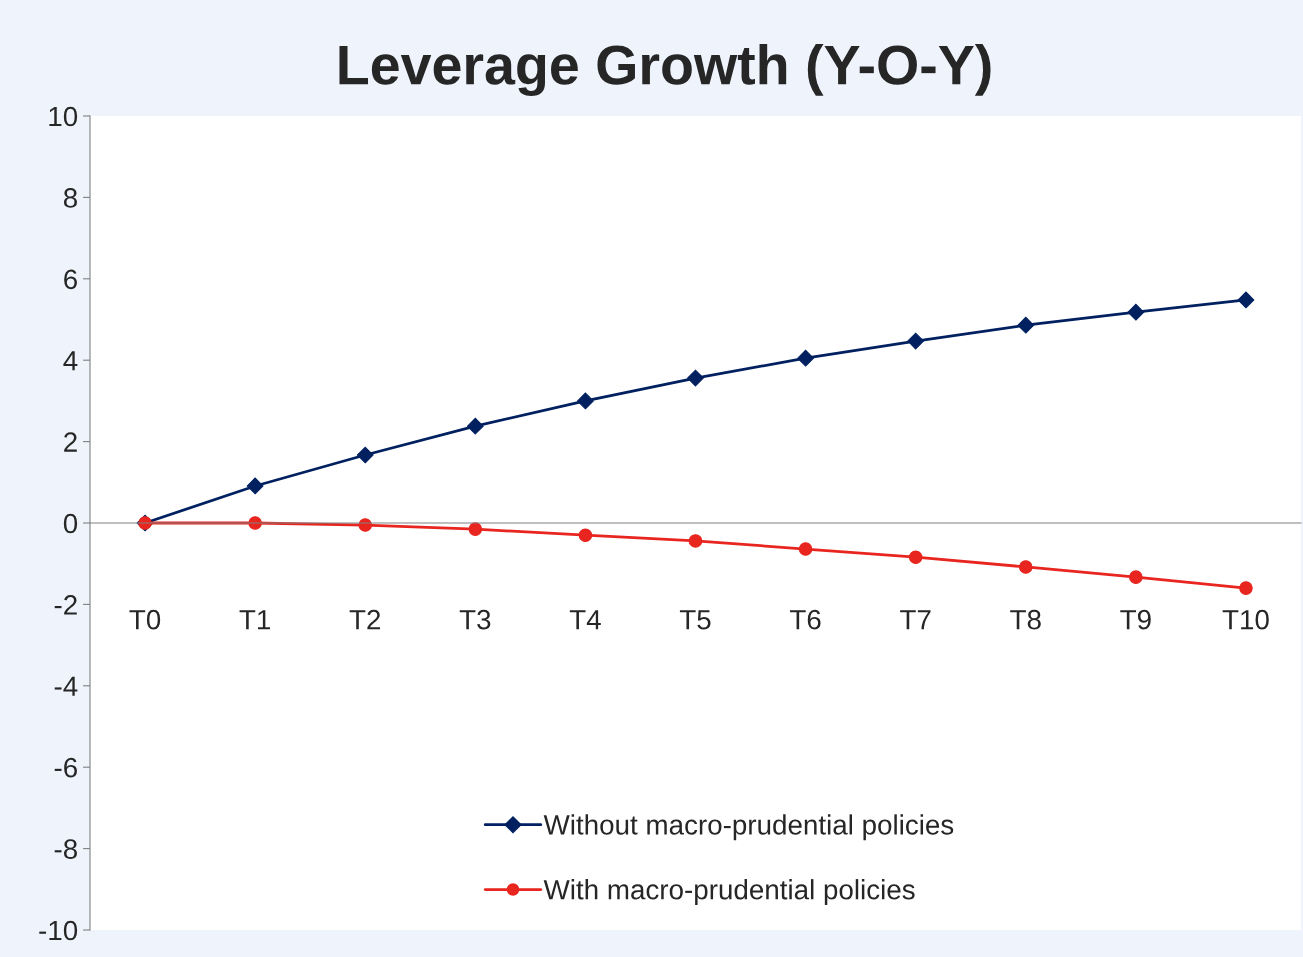 This screenshot has width=1303, height=957. I want to click on legend-label: With macro-prudential policies, so click(729, 892).